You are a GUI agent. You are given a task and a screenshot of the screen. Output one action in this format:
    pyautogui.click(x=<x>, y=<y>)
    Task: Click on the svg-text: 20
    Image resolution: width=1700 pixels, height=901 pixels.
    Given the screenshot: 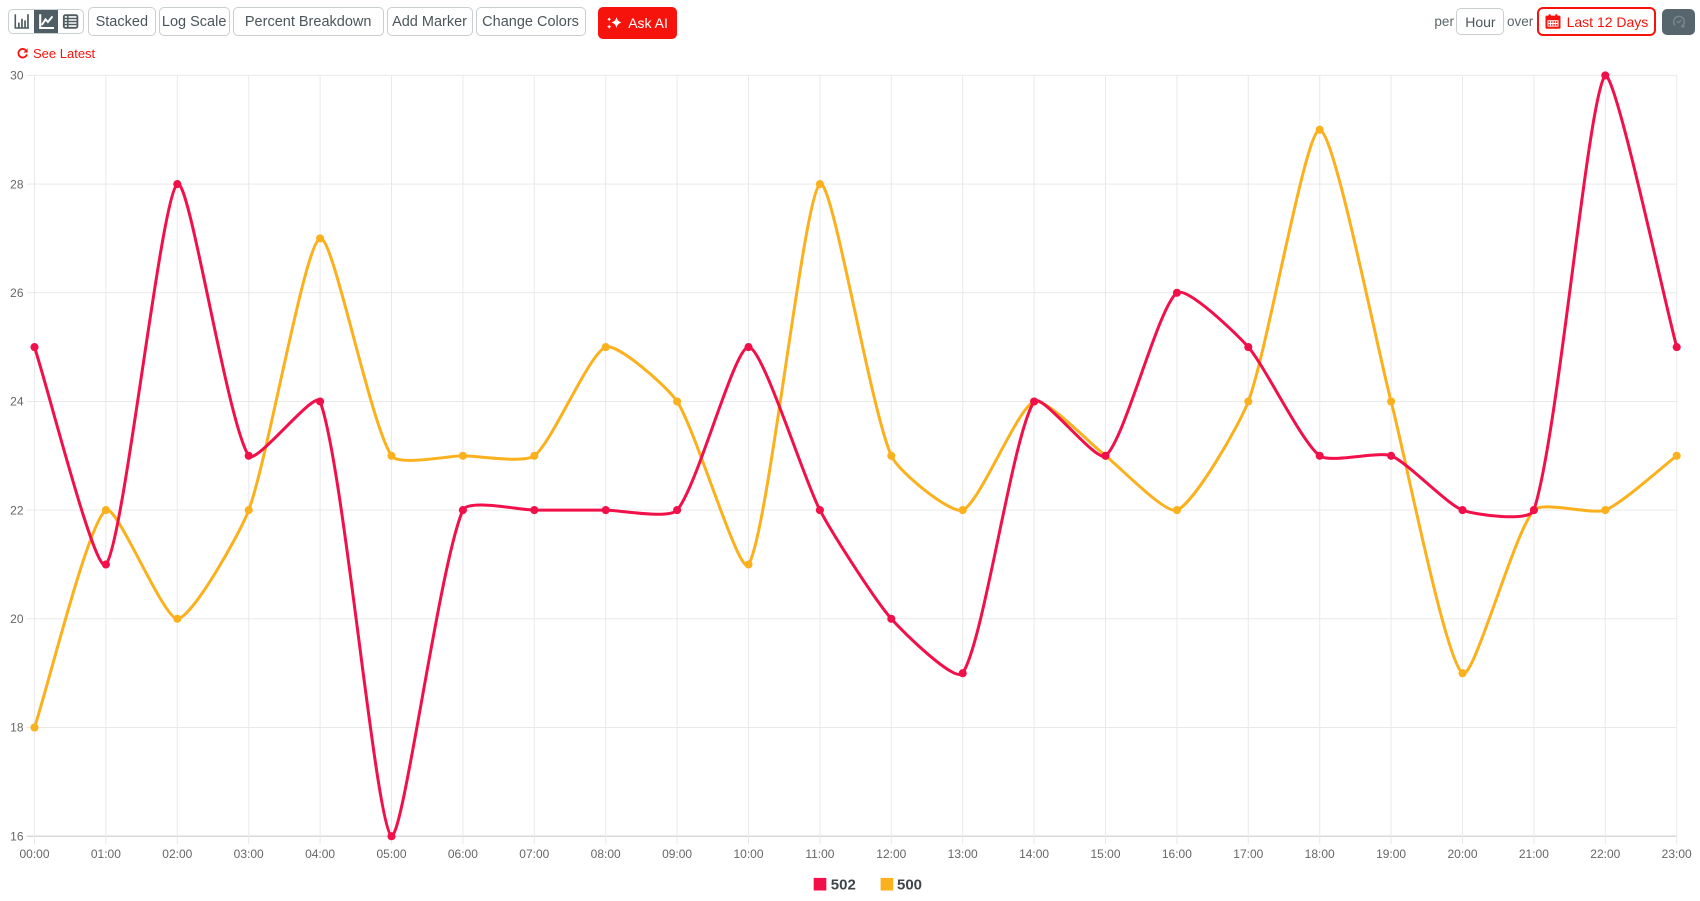 What is the action you would take?
    pyautogui.click(x=17, y=619)
    